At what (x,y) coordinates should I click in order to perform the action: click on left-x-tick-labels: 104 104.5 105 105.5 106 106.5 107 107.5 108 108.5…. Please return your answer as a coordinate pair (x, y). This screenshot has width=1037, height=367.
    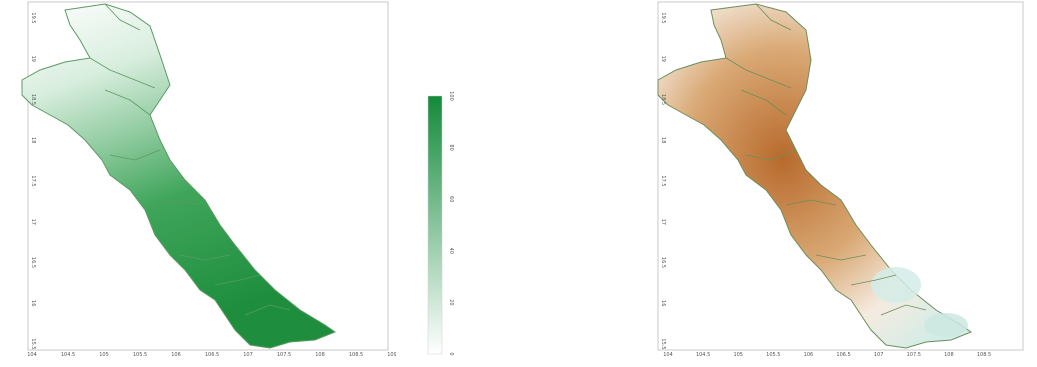
    Looking at the image, I should click on (212, 355).